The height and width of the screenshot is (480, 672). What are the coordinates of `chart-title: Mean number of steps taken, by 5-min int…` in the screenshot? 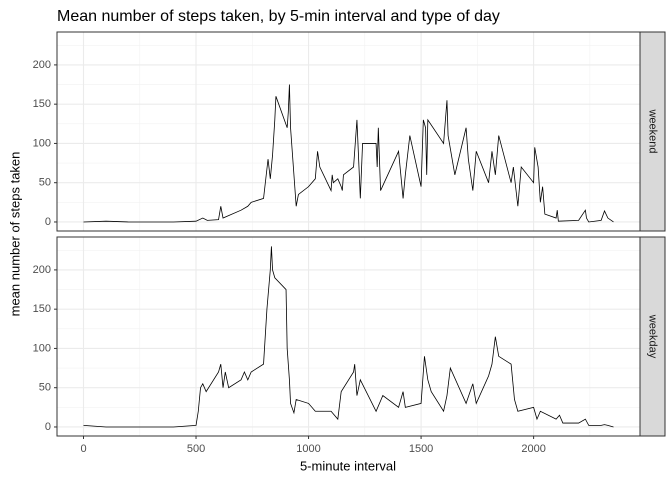 It's located at (278, 16).